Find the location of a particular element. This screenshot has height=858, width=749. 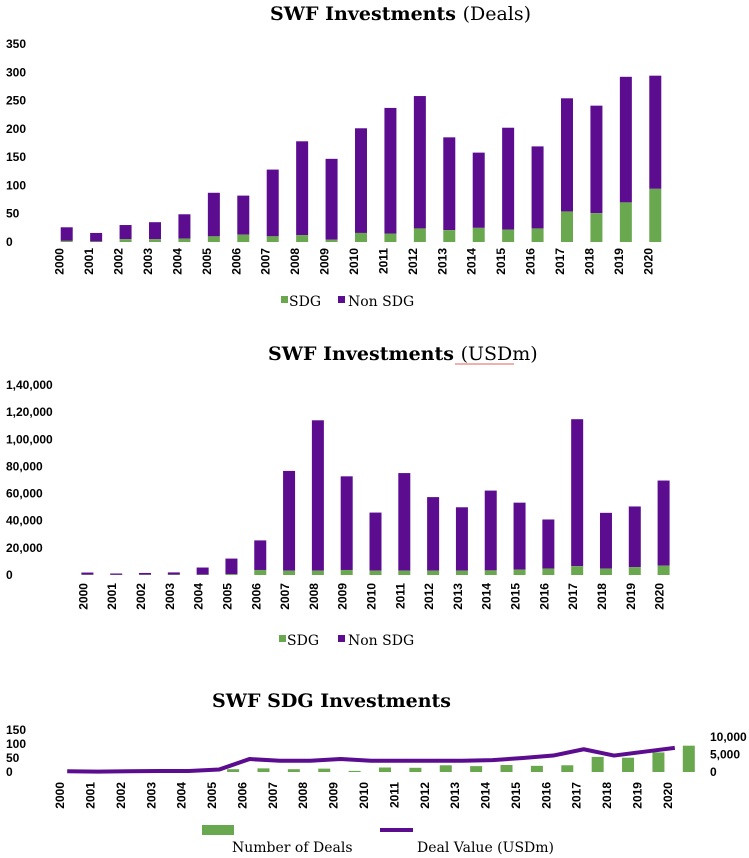

chart-title-unit: (Deals) is located at coordinates (497, 14).